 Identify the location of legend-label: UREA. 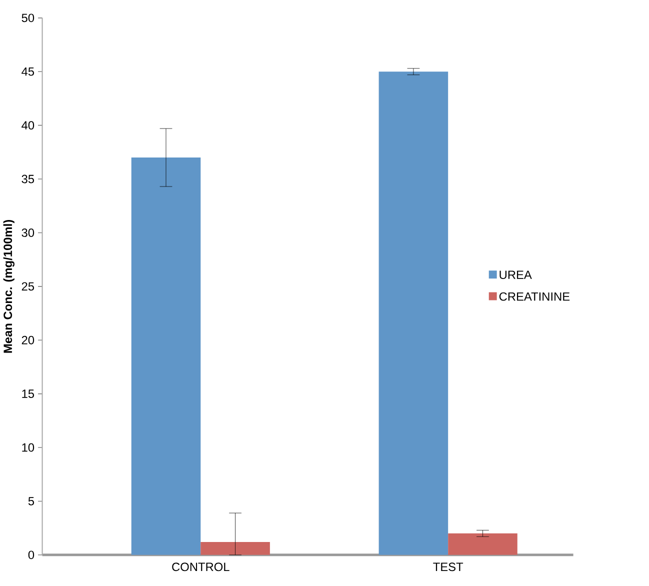
(516, 275).